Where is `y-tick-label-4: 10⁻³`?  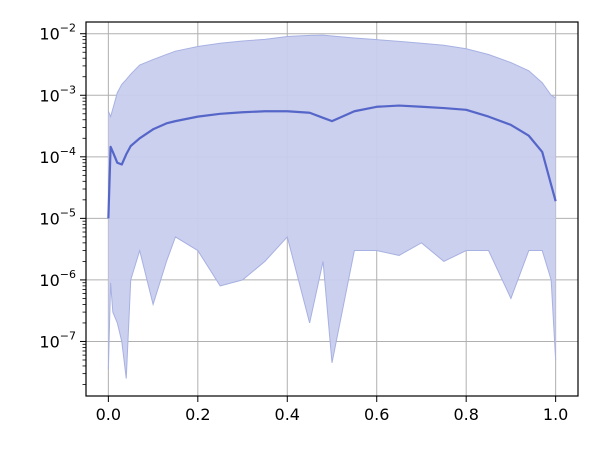
y-tick-label-4: 10⁻³ is located at coordinates (57, 94).